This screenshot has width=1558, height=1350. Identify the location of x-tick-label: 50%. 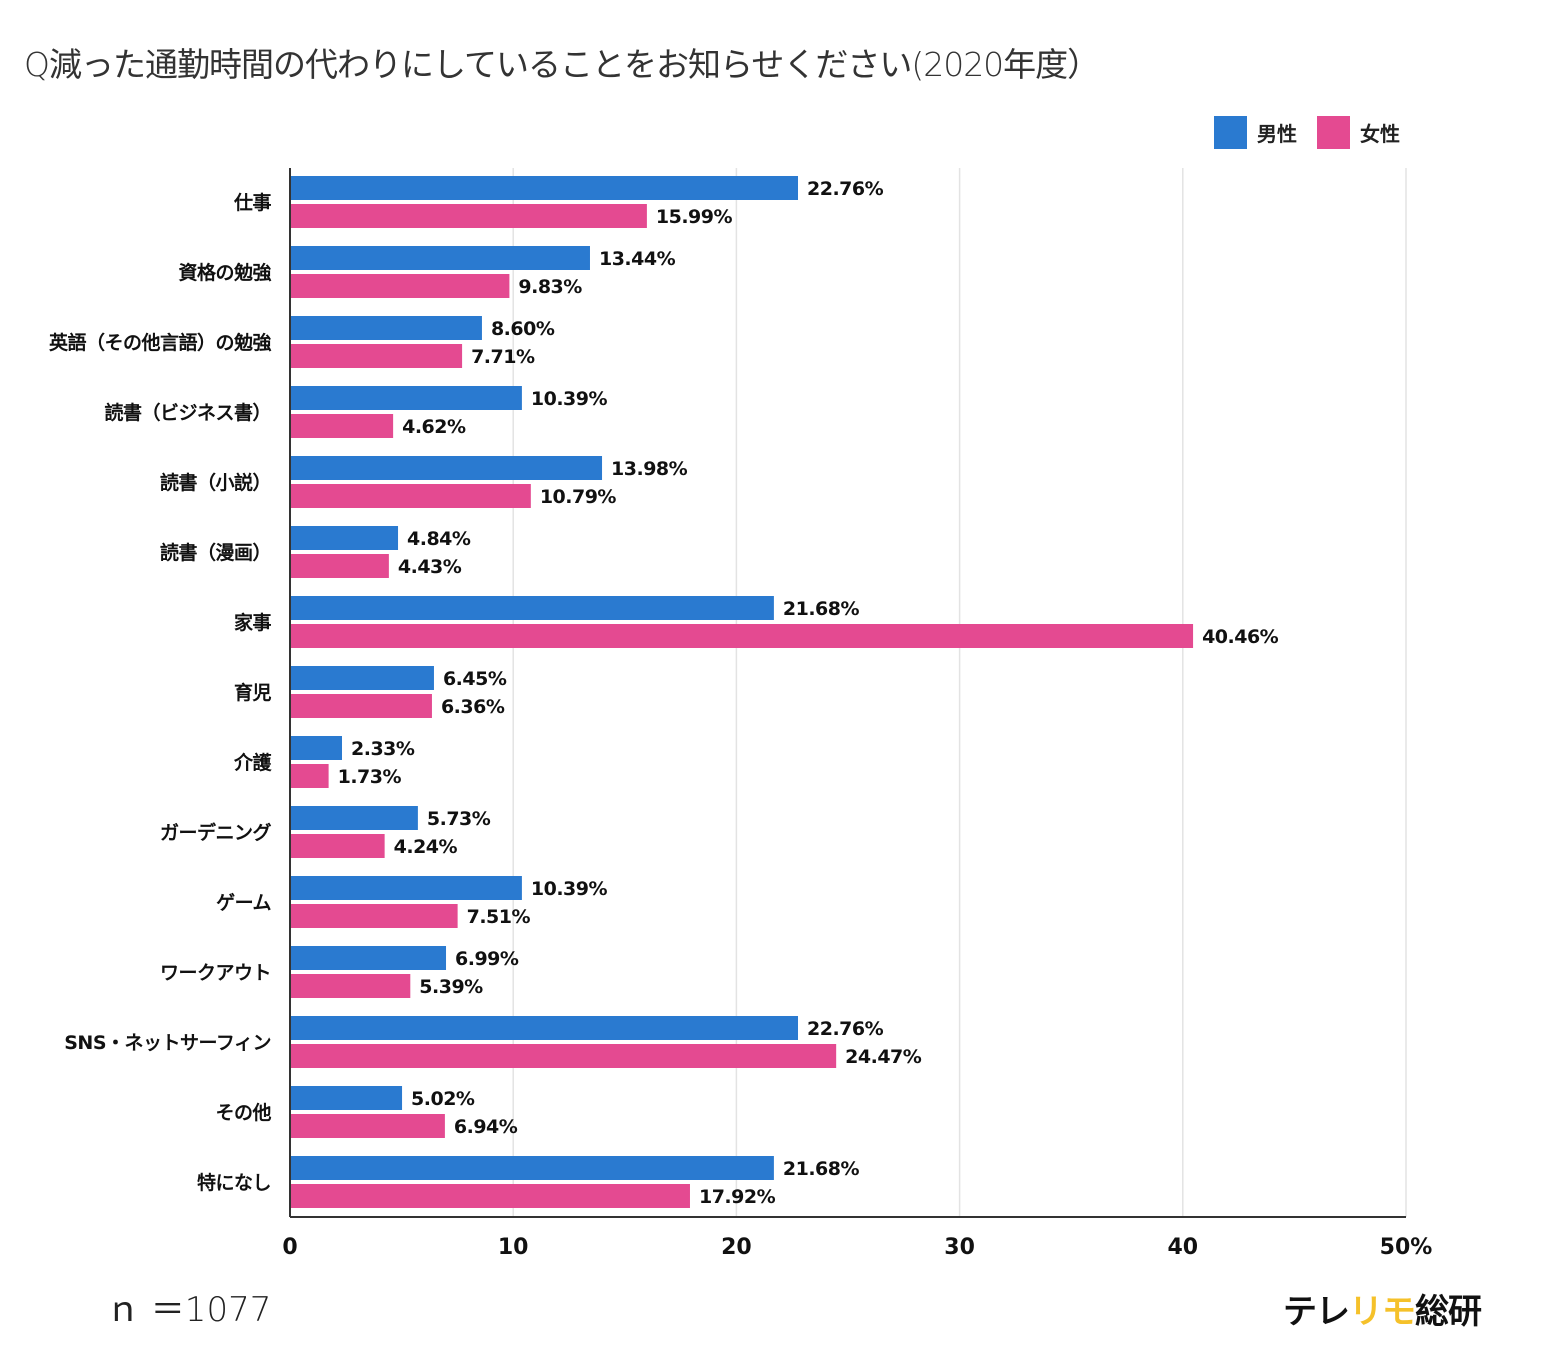
(1406, 1247).